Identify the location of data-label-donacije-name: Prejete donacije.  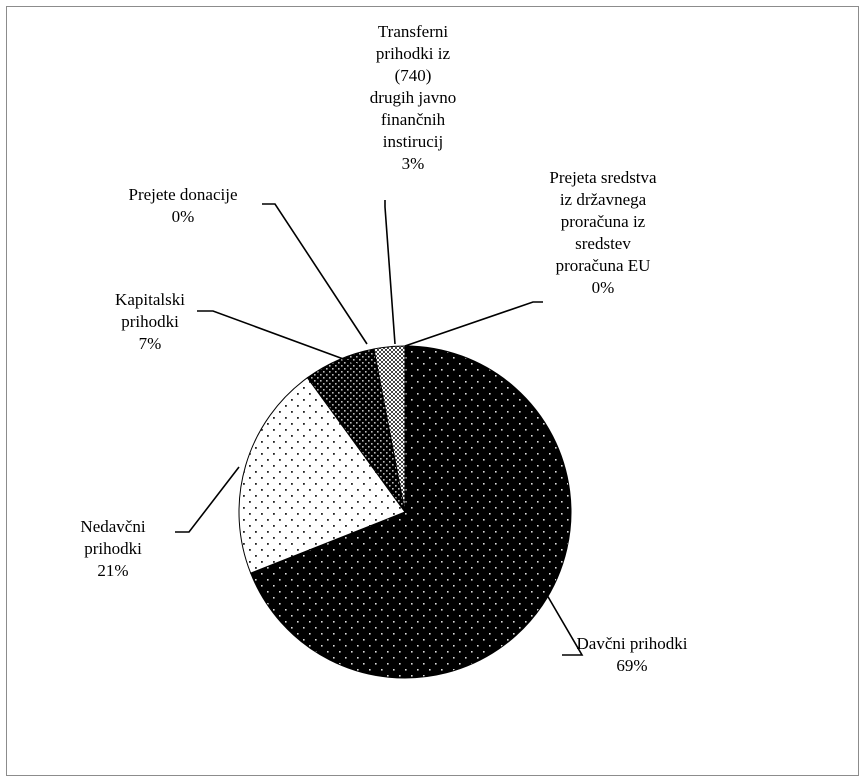
(182, 194).